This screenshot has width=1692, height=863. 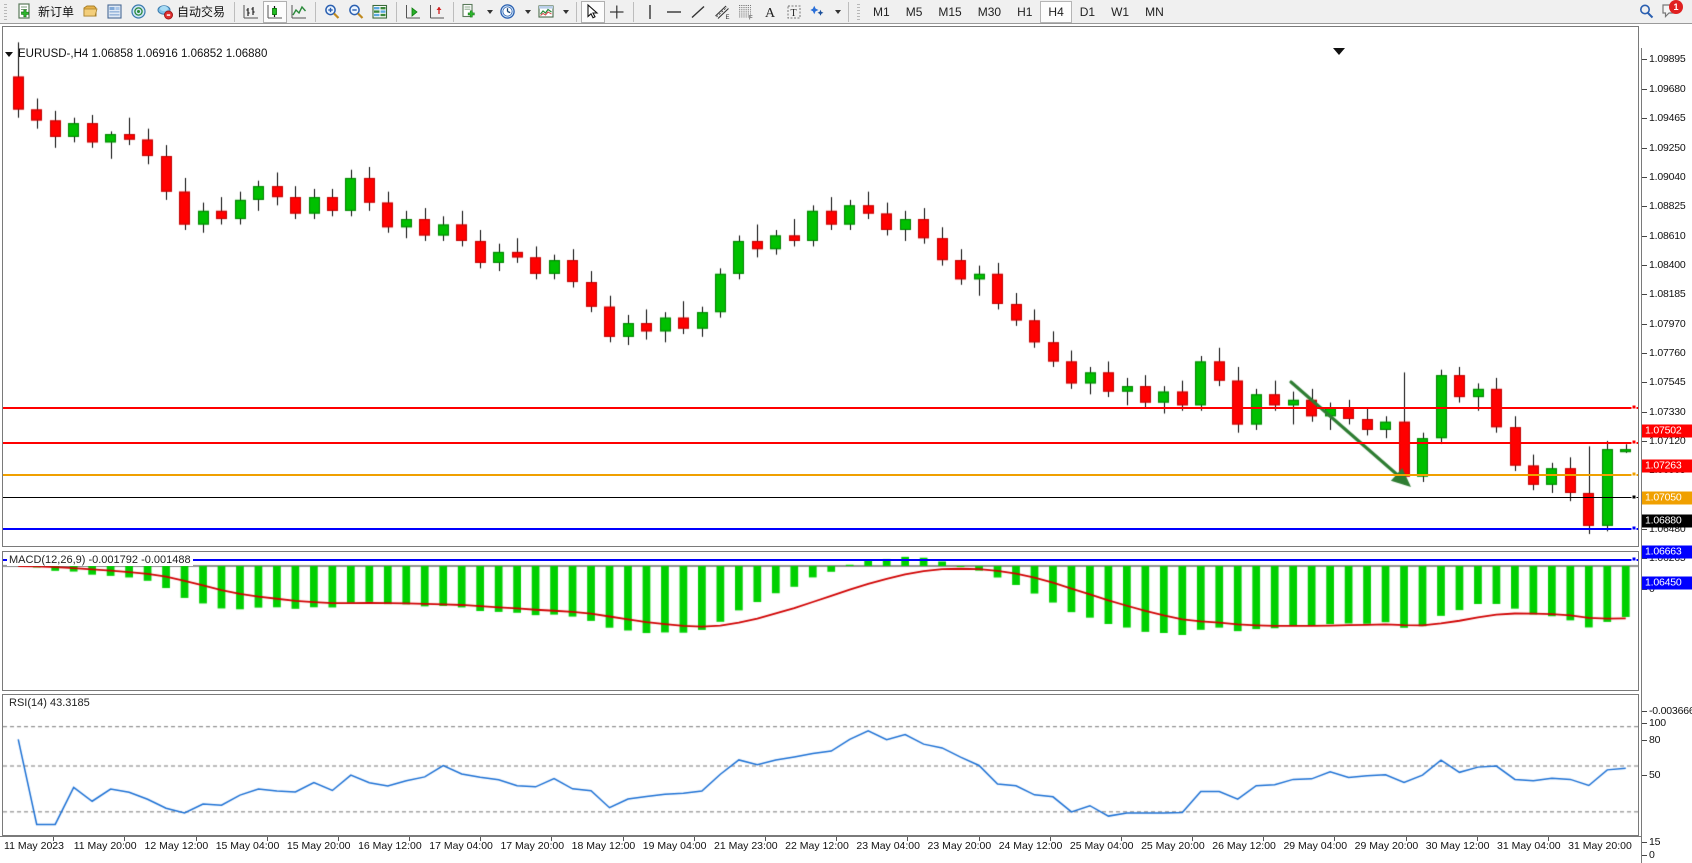 I want to click on search-icon, so click(x=1646, y=12).